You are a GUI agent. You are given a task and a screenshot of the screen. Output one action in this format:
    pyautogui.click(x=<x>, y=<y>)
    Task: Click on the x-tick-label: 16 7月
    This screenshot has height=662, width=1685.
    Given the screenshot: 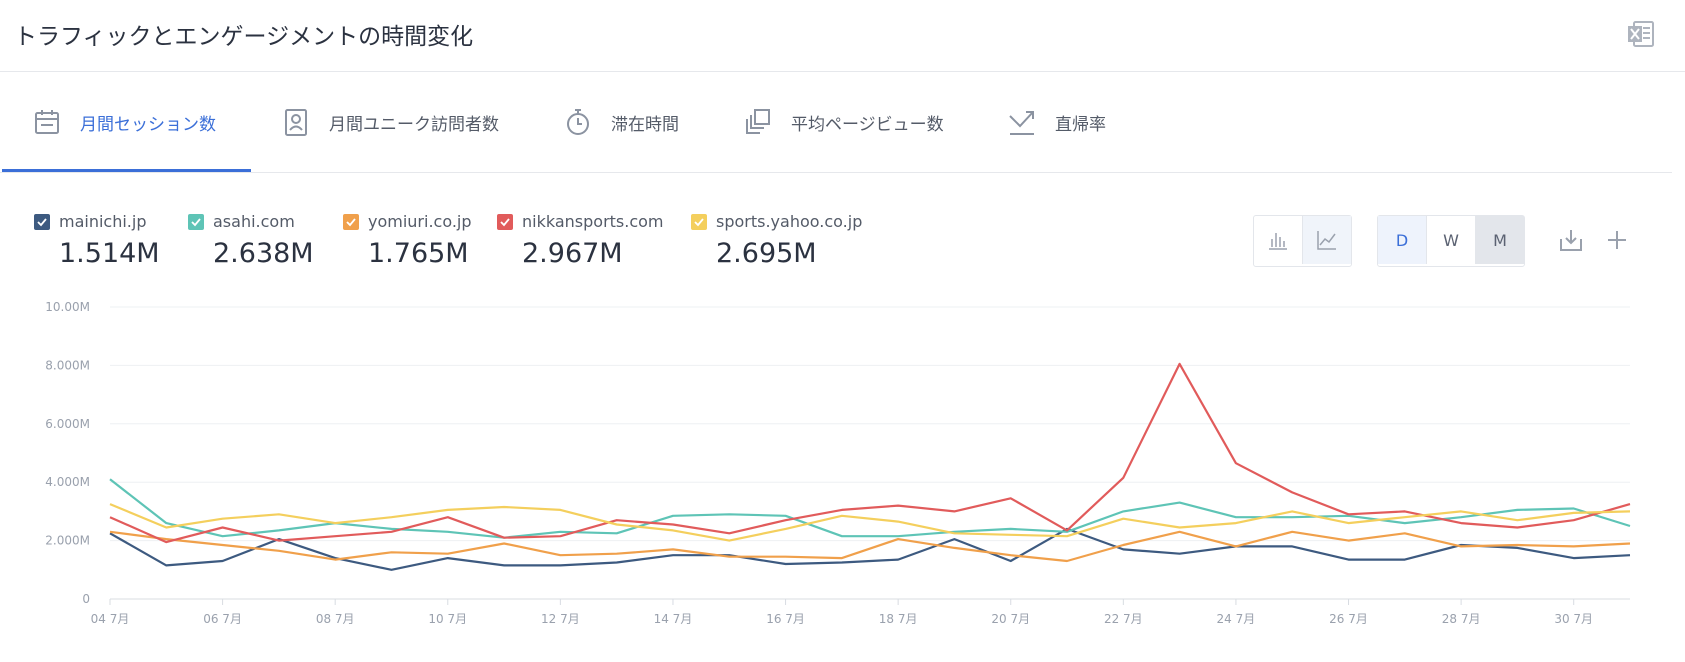 What is the action you would take?
    pyautogui.click(x=785, y=619)
    